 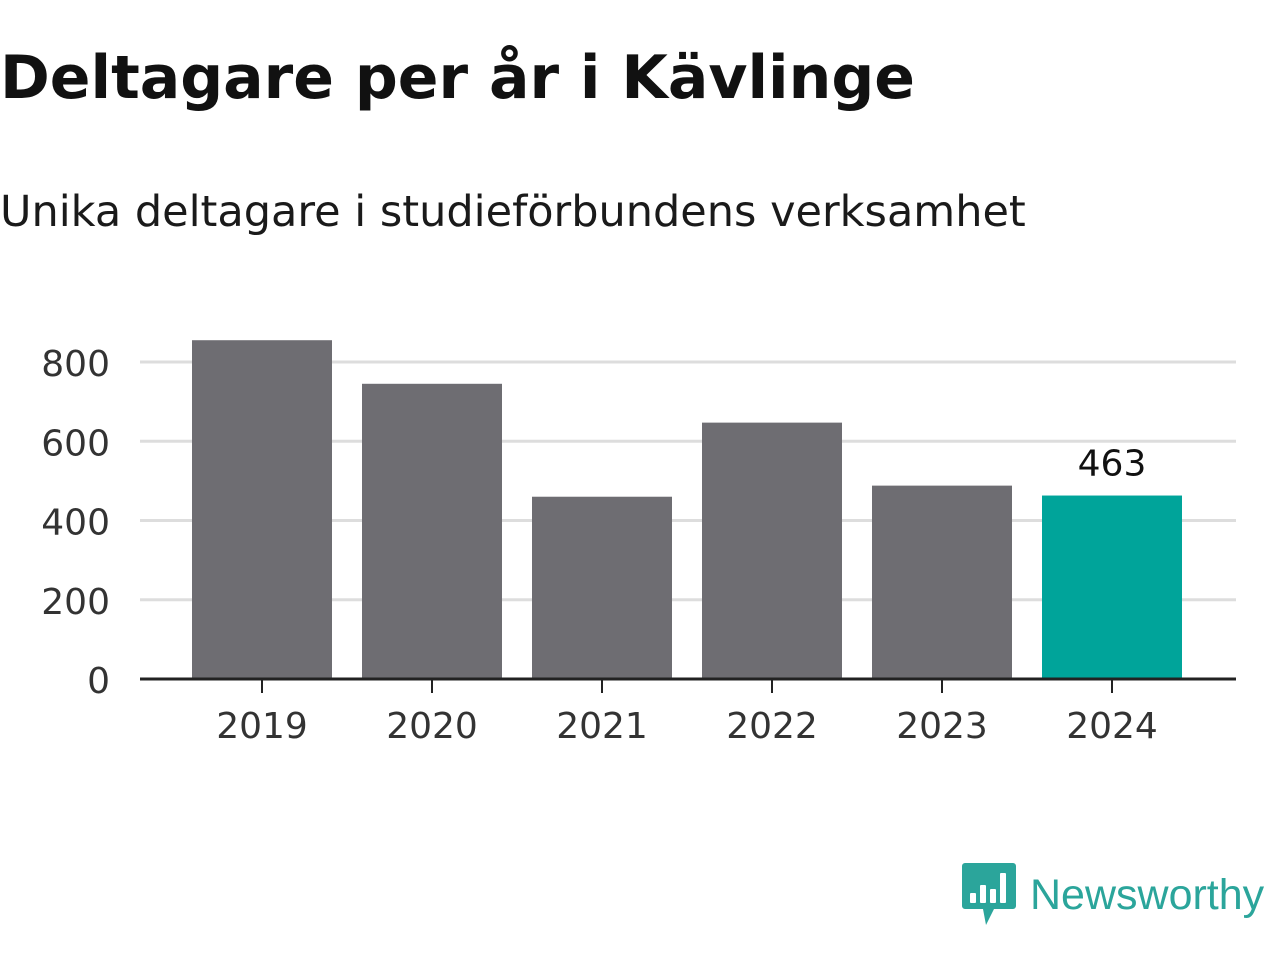 What do you see at coordinates (98, 681) in the screenshot?
I see `y-tick-label: 0` at bounding box center [98, 681].